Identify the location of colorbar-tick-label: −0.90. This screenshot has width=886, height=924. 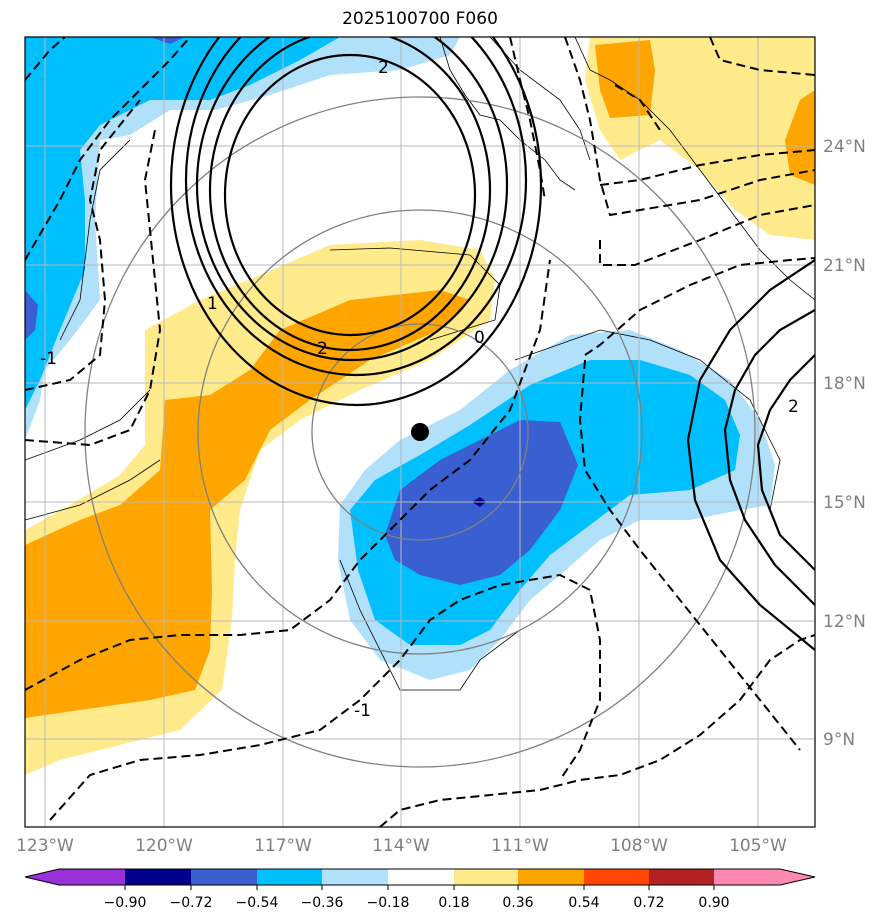
(125, 903).